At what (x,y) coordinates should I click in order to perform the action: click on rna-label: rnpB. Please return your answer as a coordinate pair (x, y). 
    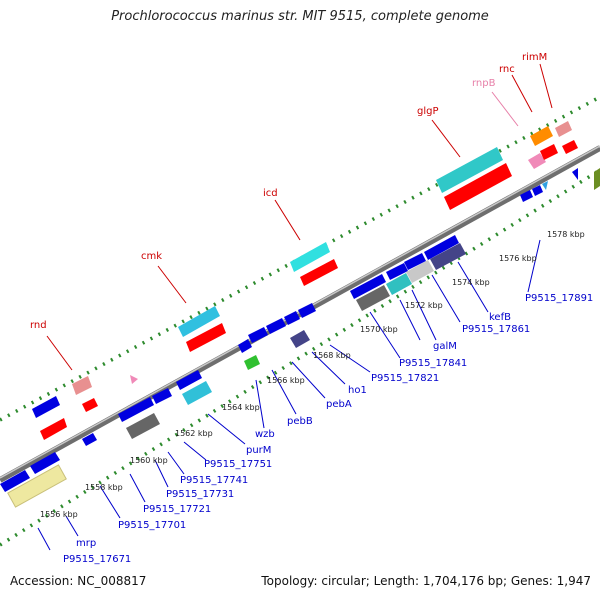
    Looking at the image, I should click on (484, 83).